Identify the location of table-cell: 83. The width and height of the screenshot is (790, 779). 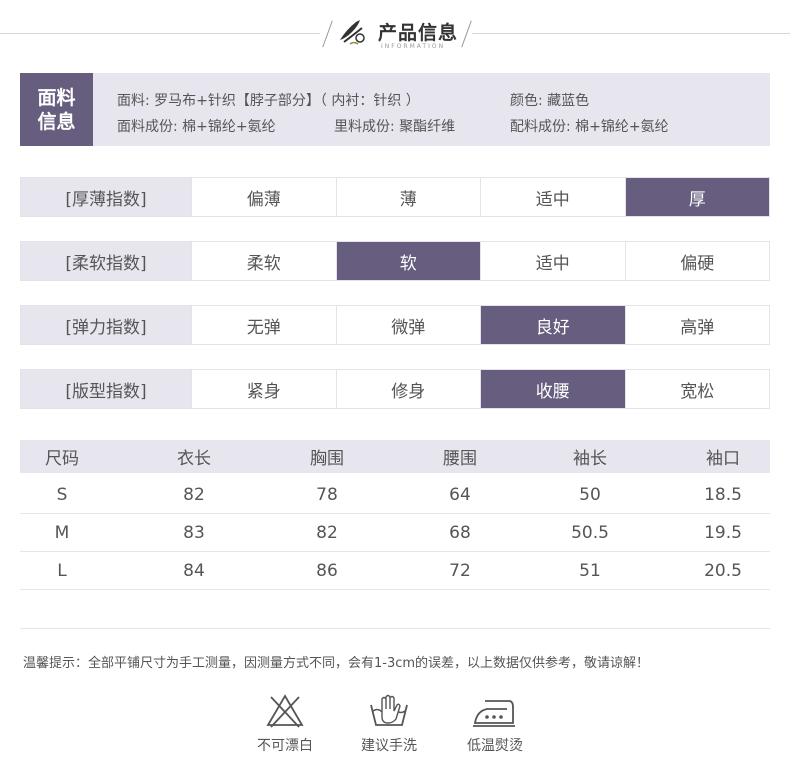
(194, 532).